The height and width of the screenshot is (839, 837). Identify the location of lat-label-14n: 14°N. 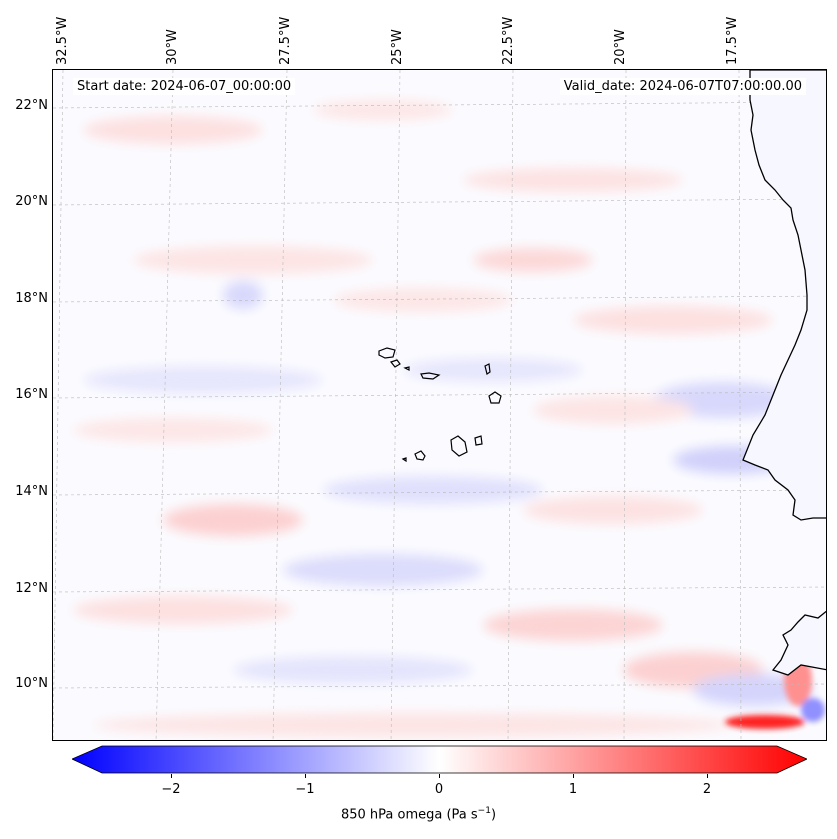
(31, 491).